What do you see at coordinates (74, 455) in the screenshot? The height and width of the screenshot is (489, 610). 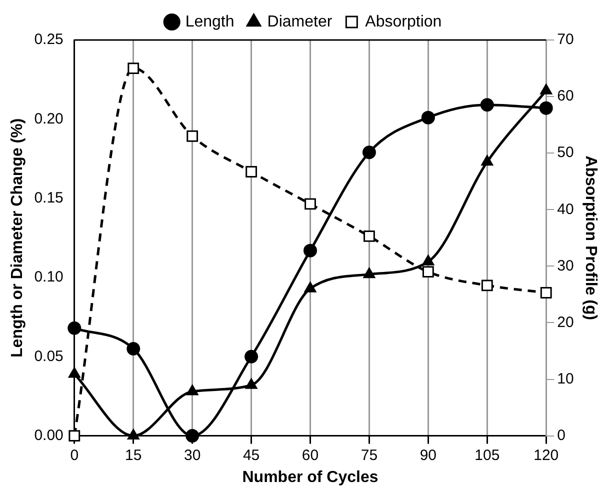 I see `x-tick-label: 0` at bounding box center [74, 455].